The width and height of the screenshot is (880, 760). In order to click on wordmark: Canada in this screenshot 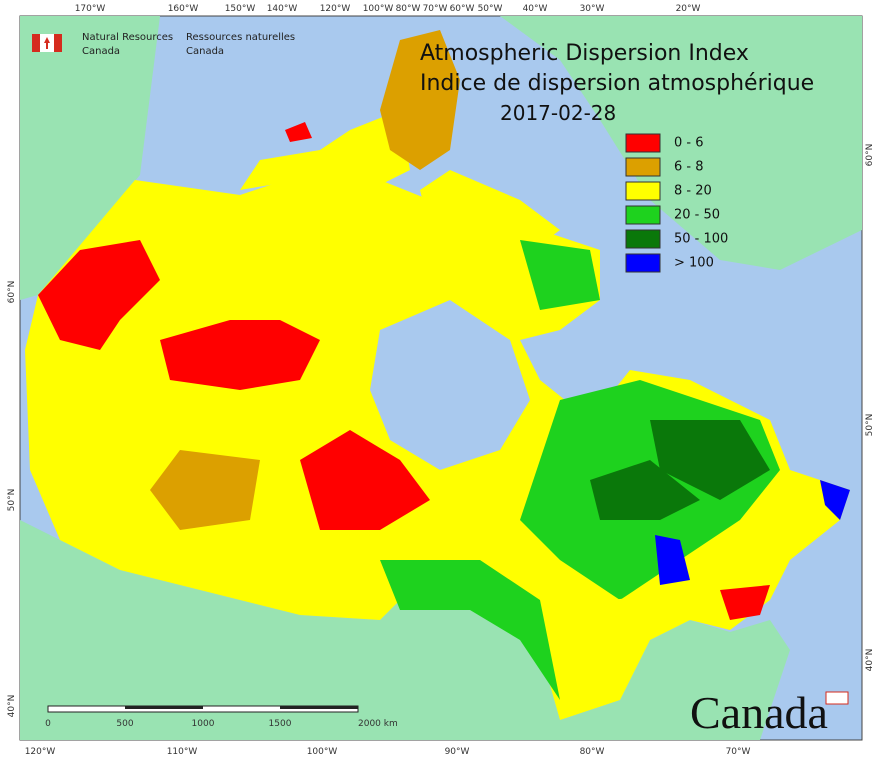, I will do `click(759, 712)`.